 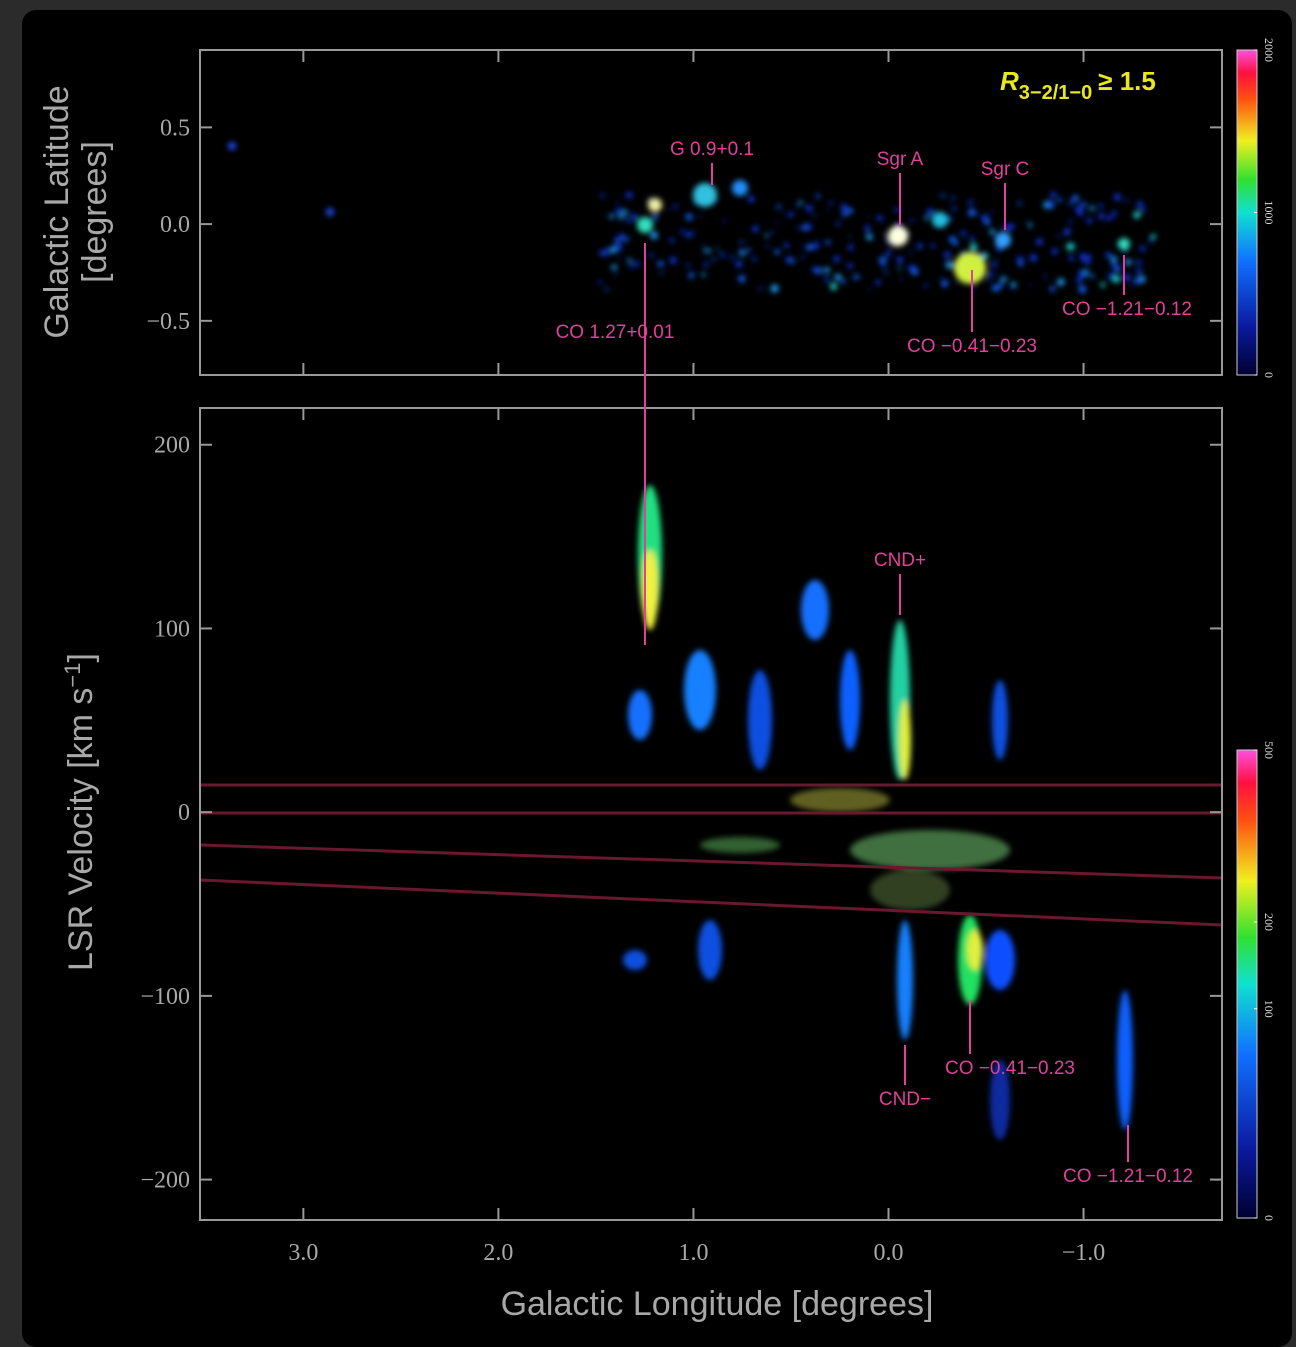 I want to click on annotation: CND−, so click(x=905, y=1099).